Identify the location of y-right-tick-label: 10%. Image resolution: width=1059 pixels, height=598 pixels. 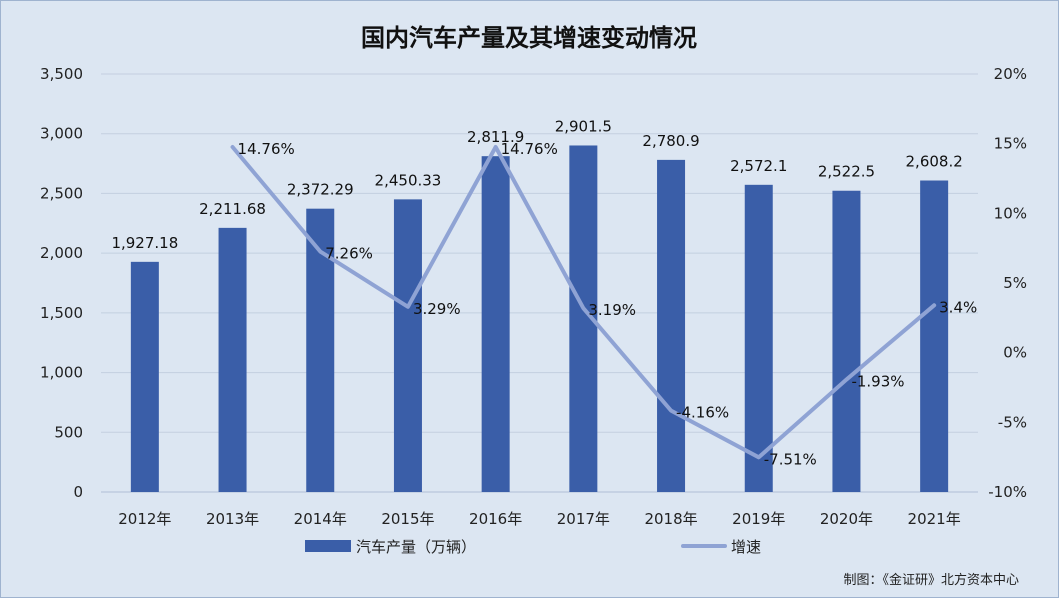
(1010, 213).